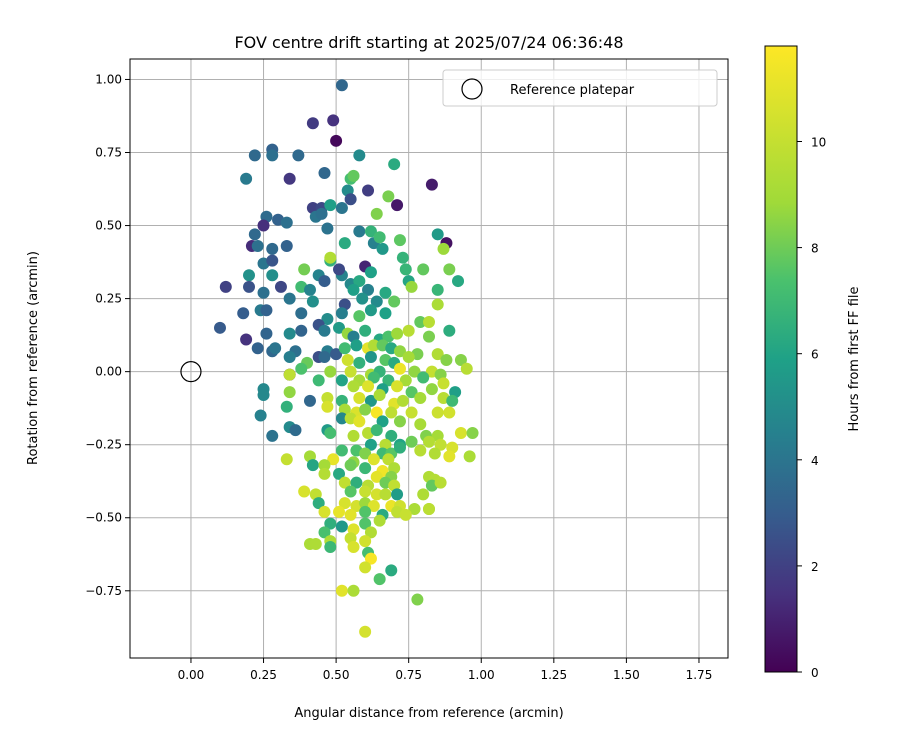  I want to click on x-tick-label: 1.00, so click(481, 675).